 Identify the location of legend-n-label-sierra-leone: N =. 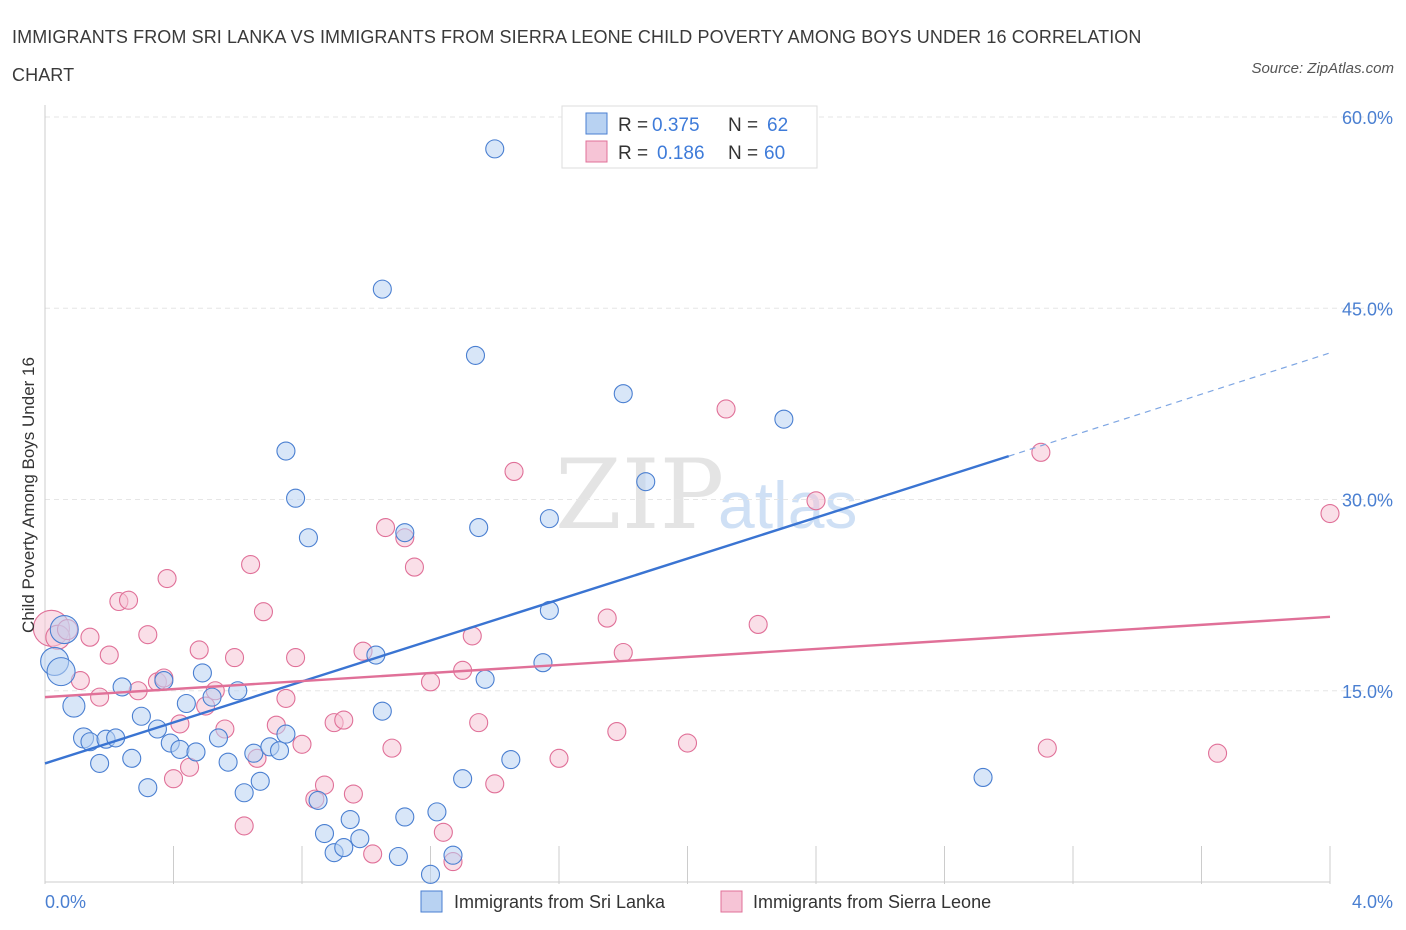
(743, 153).